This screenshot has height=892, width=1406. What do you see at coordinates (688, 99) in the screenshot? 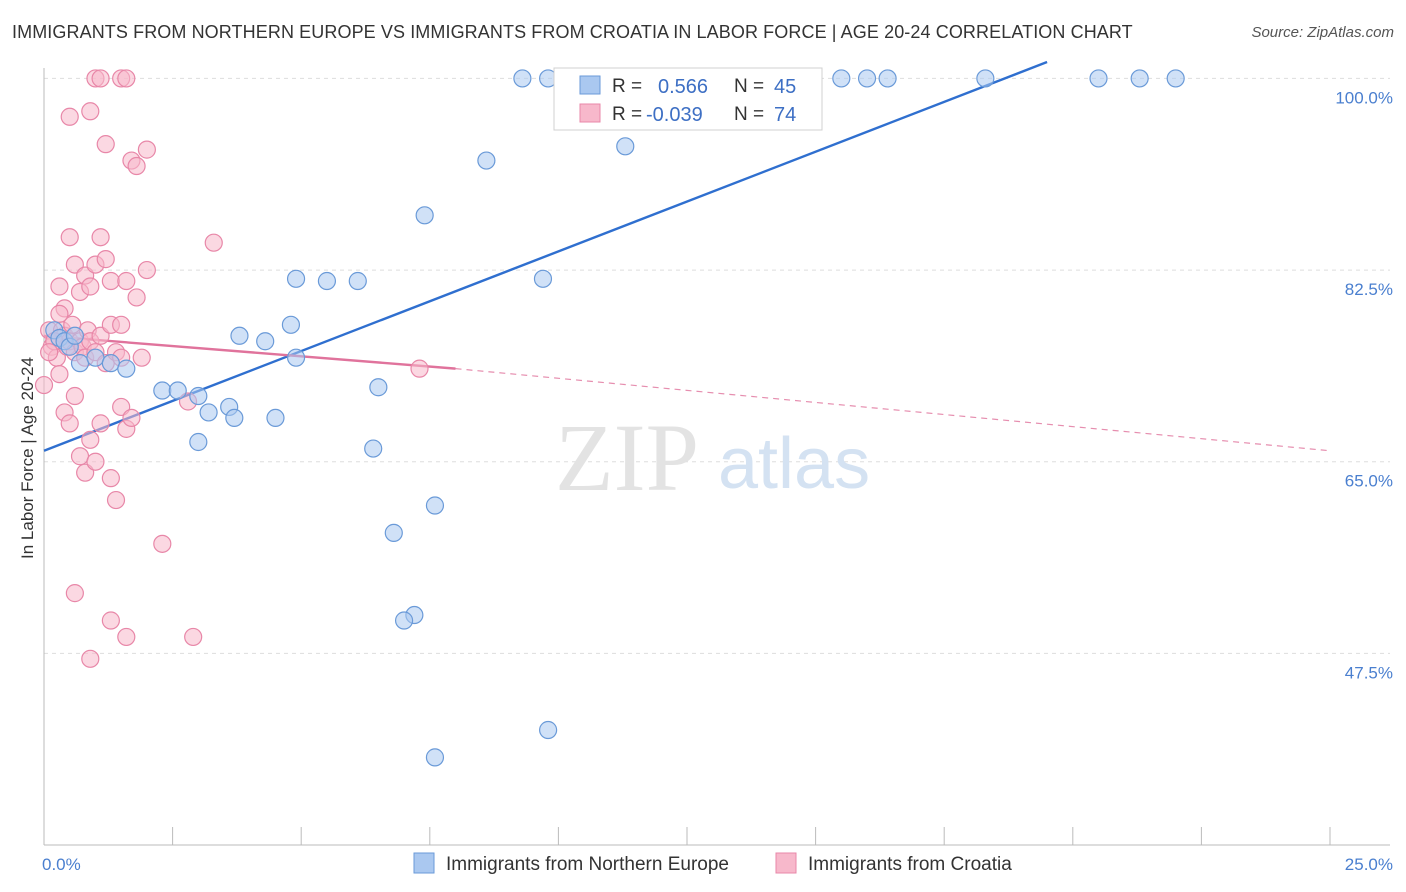
I see `correlation-legend: R = 0.566 N = 45 R = -0.039 N = 74` at bounding box center [688, 99].